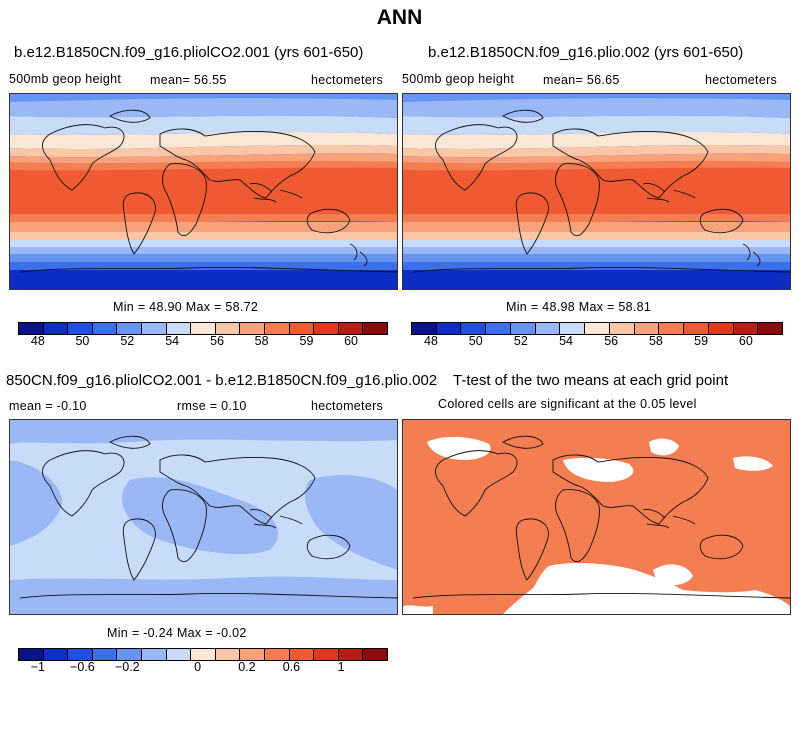 This screenshot has height=733, width=799. I want to click on colorbar-tick-label: 0.6, so click(291, 667).